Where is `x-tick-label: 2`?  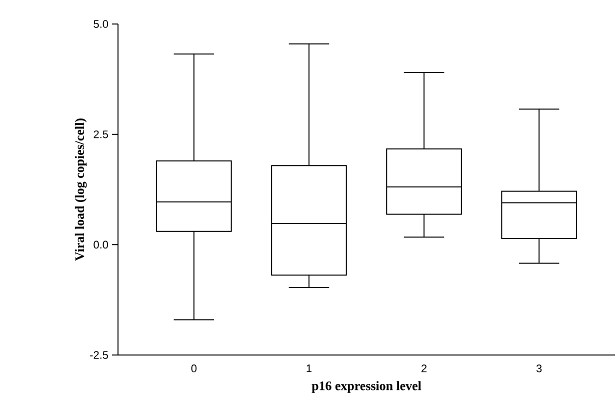 x-tick-label: 2 is located at coordinates (424, 368).